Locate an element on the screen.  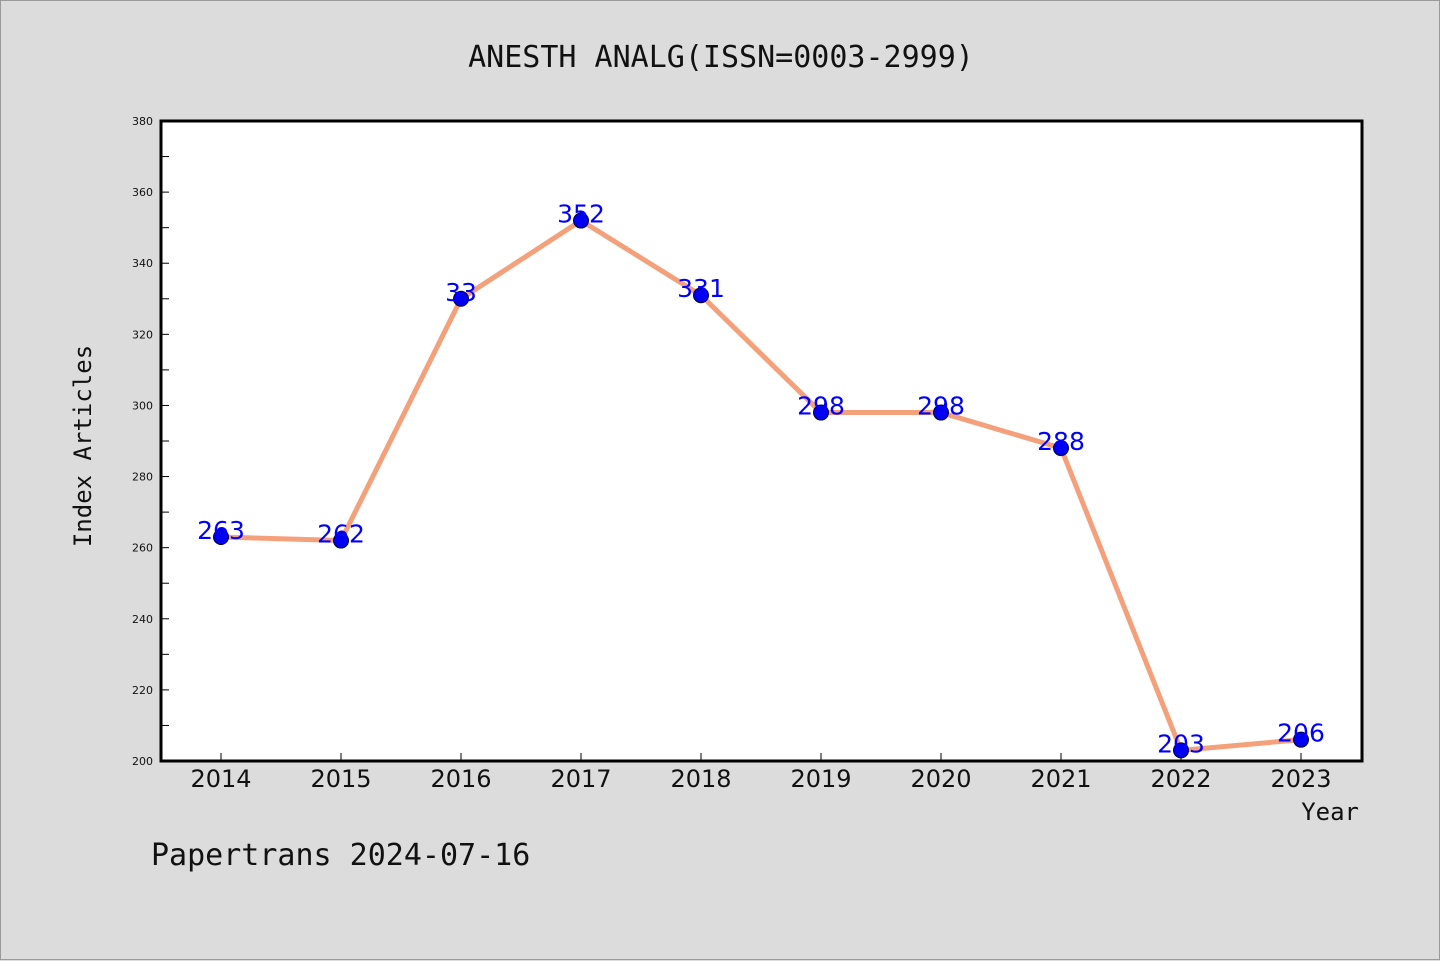
x-axis: 2014 2015 2016 2017 2018 2019 2020 2021 2022 2023 is located at coordinates (761, 773).